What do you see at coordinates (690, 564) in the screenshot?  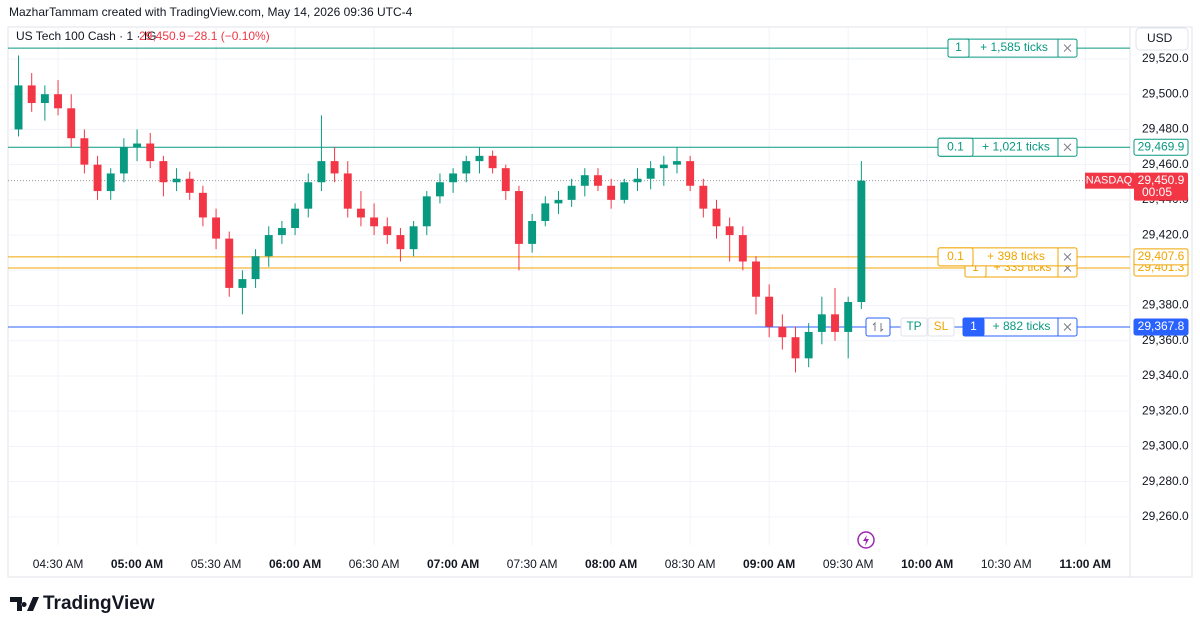 I see `x-tick-label: 08:30 AM` at bounding box center [690, 564].